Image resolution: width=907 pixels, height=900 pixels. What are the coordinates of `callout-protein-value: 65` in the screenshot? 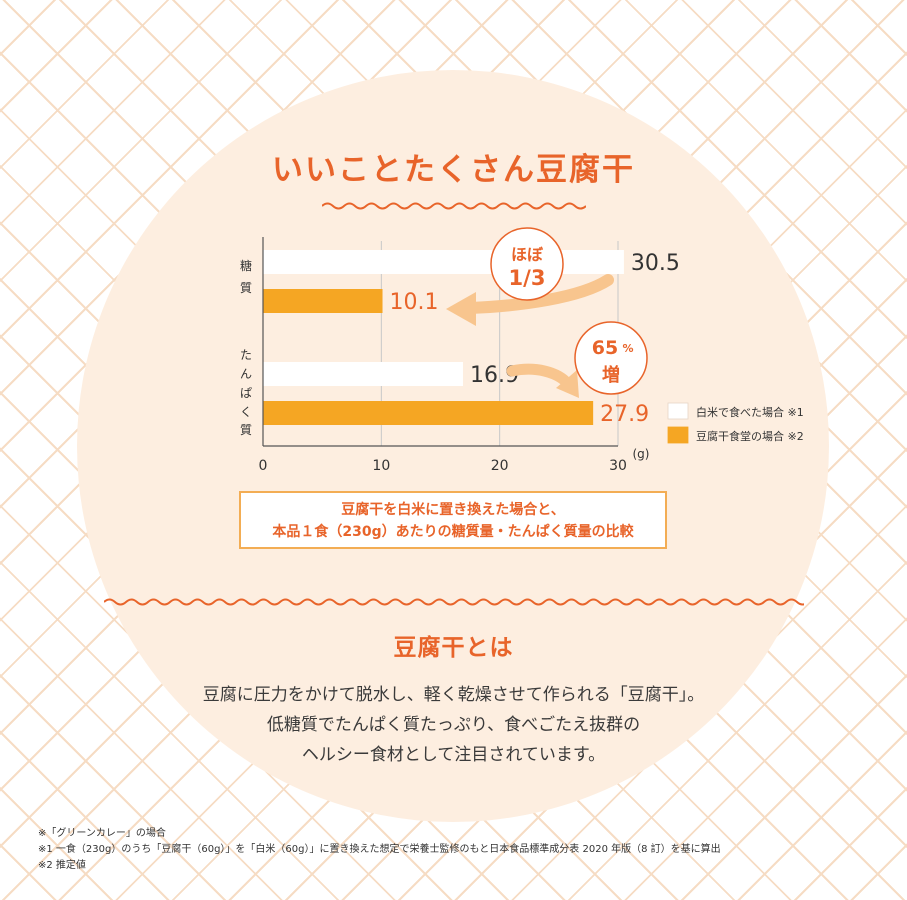 It's located at (605, 348).